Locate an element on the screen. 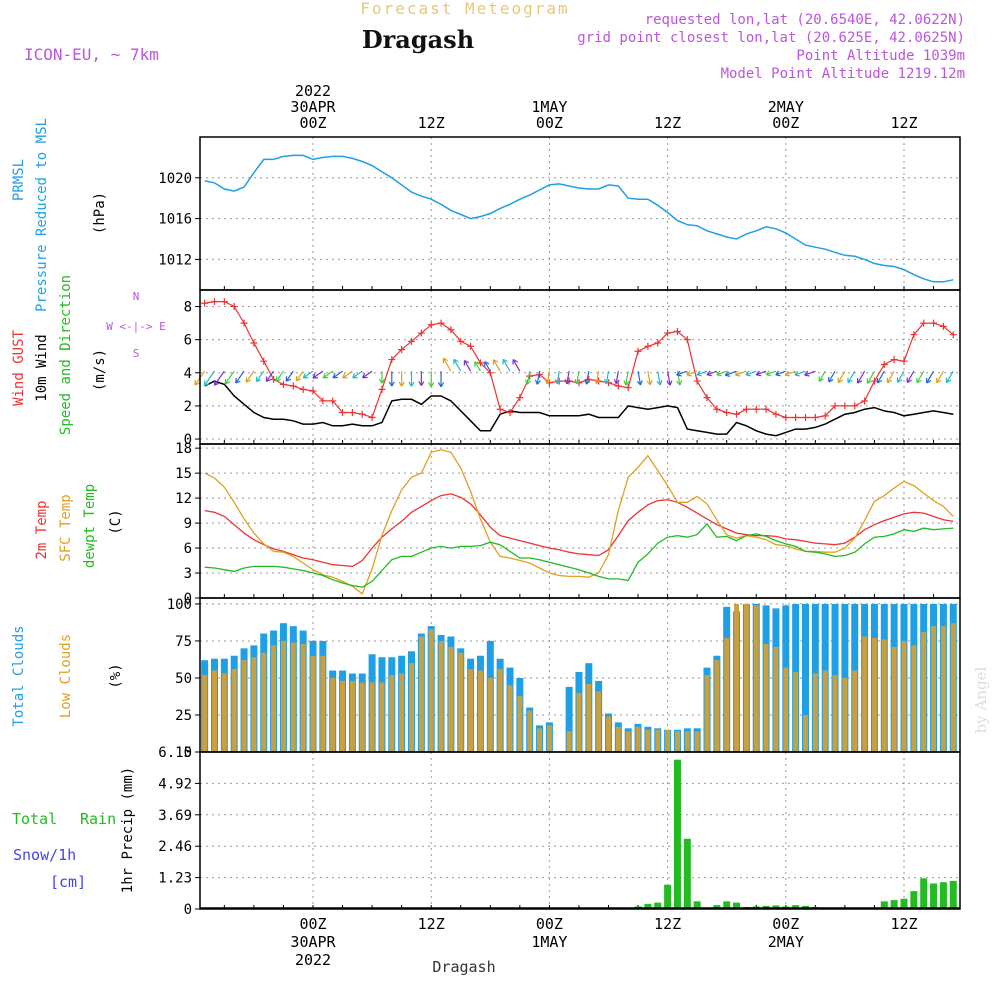  clouds-label-low: Low Clouds is located at coordinates (66, 676).